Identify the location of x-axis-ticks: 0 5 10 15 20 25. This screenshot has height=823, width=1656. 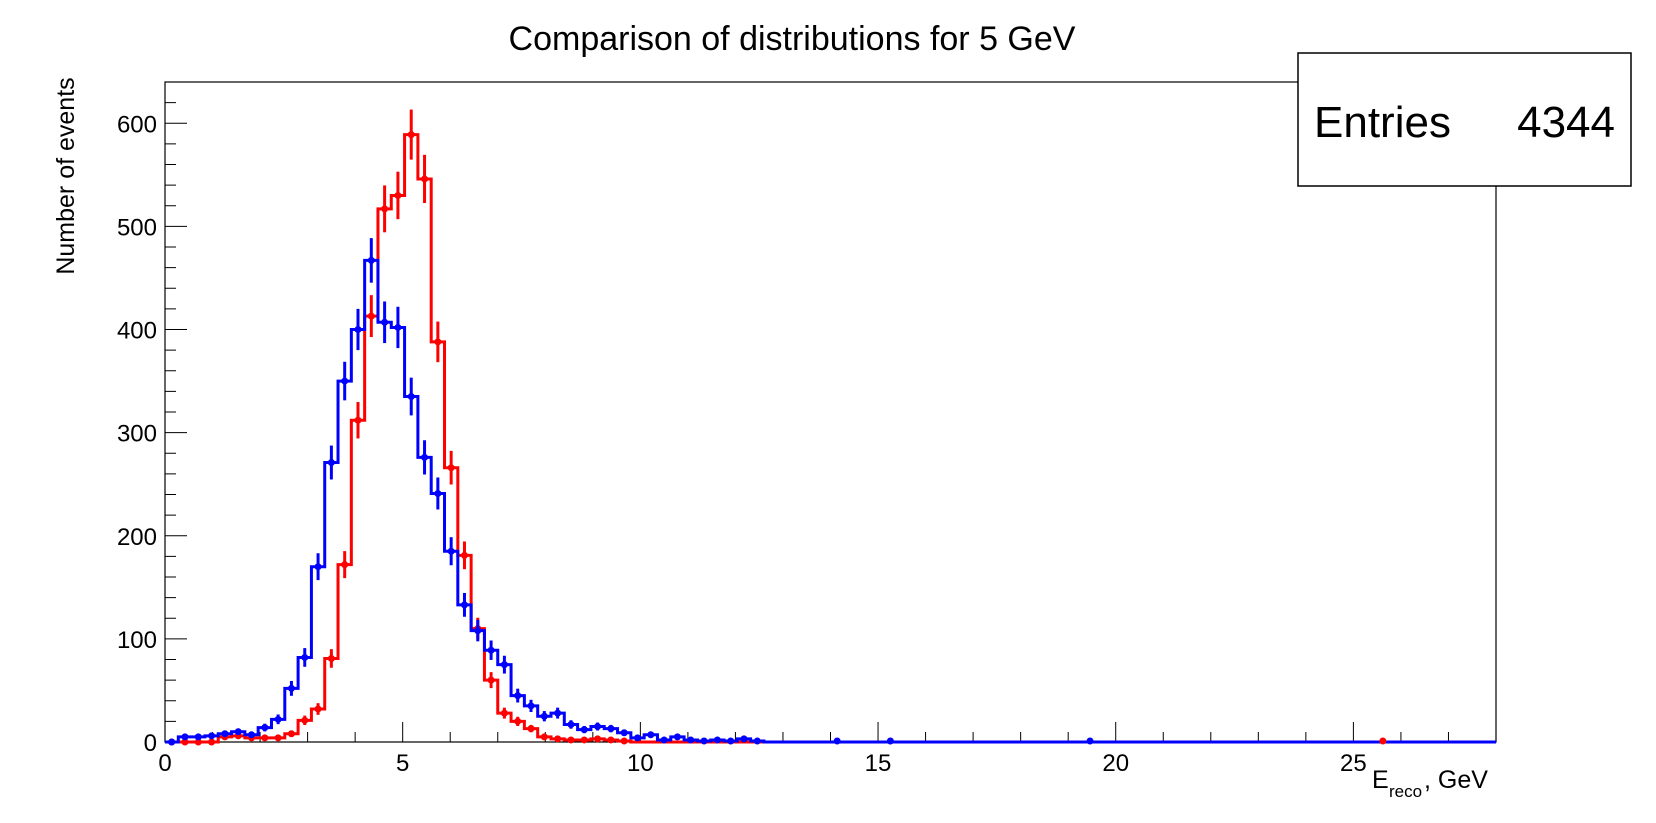
(827, 749).